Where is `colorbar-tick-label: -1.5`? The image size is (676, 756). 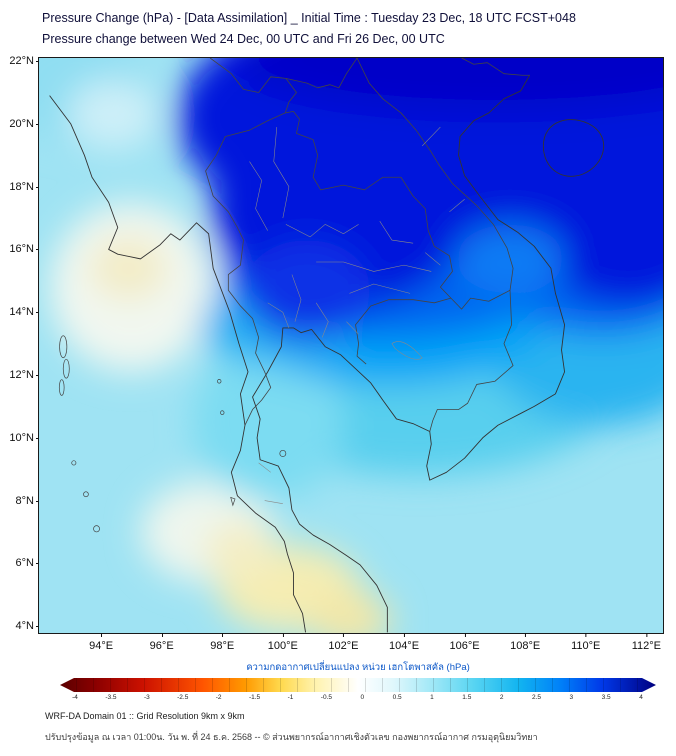 colorbar-tick-label: -1.5 is located at coordinates (254, 697).